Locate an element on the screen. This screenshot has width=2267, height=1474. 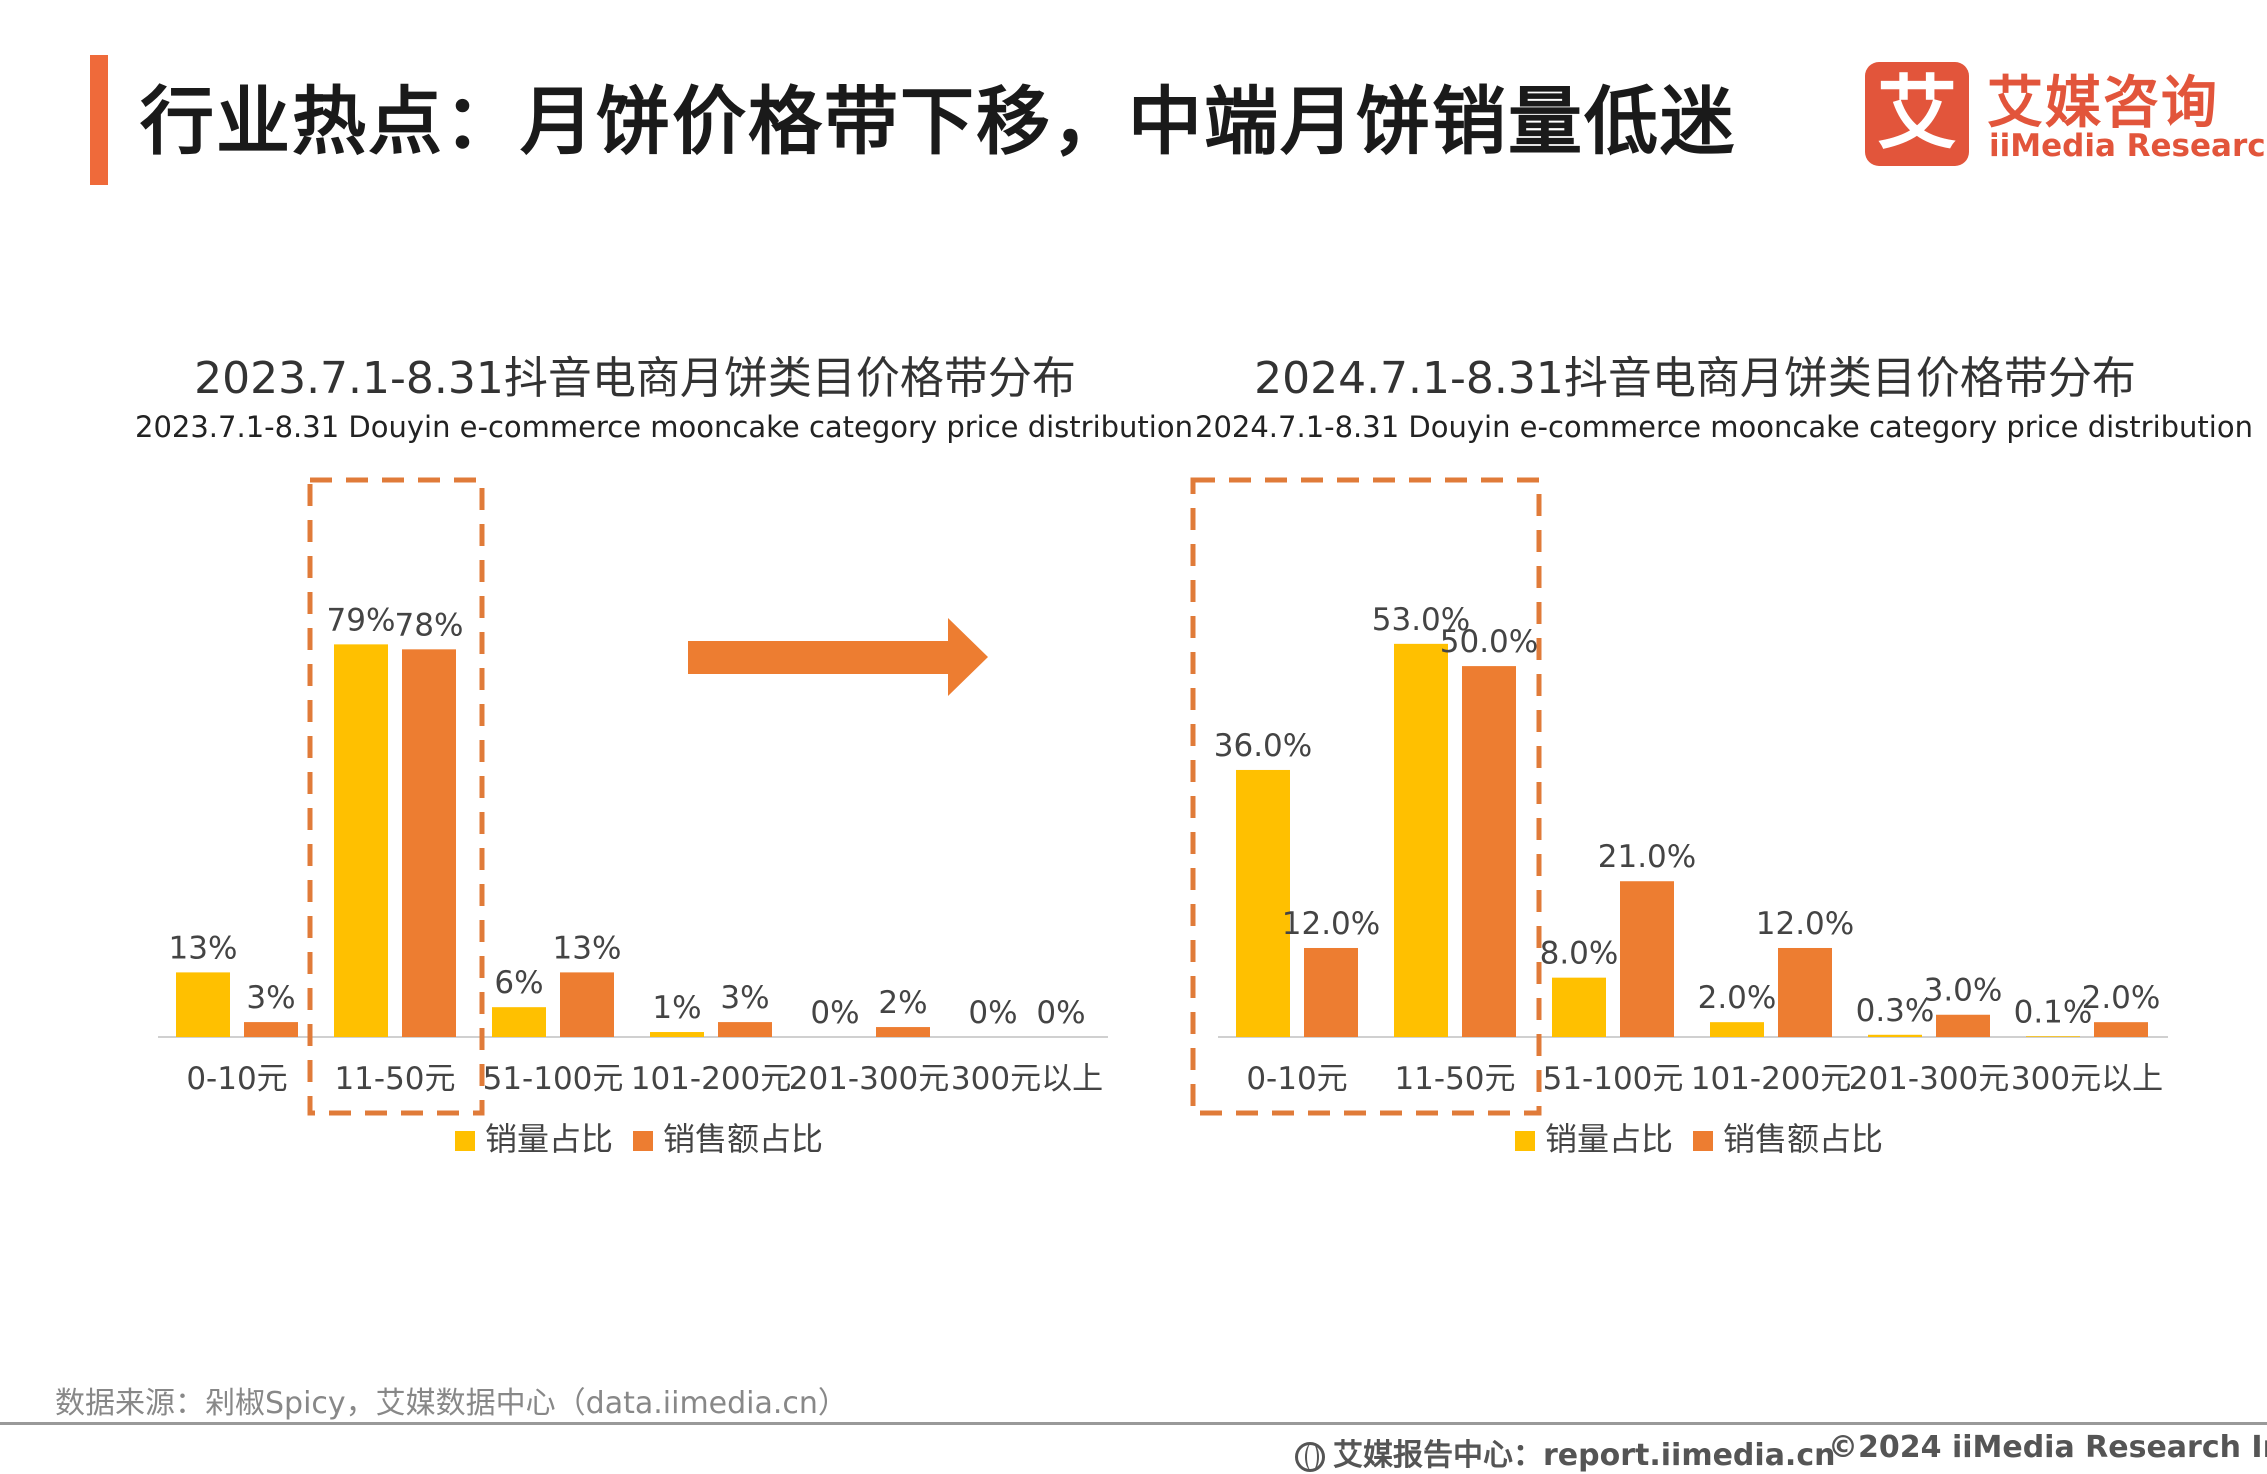
report-center-link: 艾媒报告中心：report.iimedia.cn is located at coordinates (1584, 1455).